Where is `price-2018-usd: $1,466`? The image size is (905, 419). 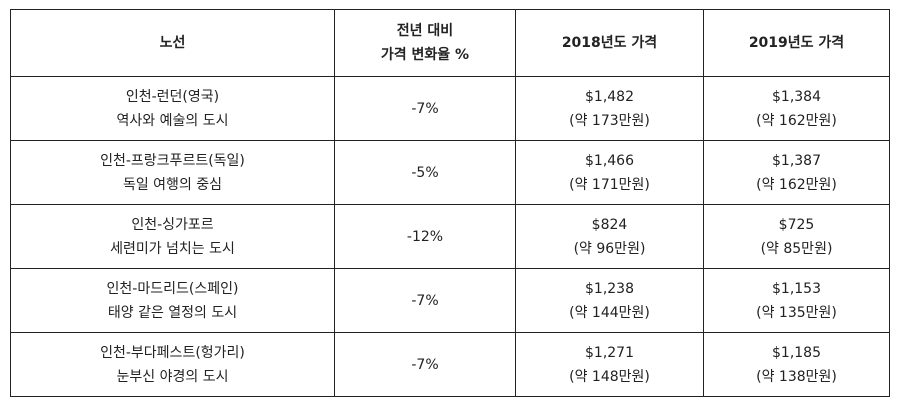
price-2018-usd: $1,466 is located at coordinates (609, 160).